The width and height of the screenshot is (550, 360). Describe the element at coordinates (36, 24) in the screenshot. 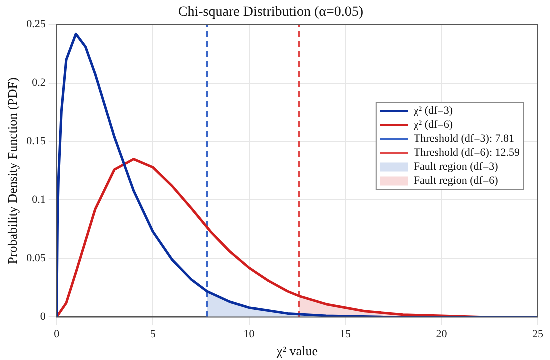

I see `y-tick-label: 0.25` at that location.